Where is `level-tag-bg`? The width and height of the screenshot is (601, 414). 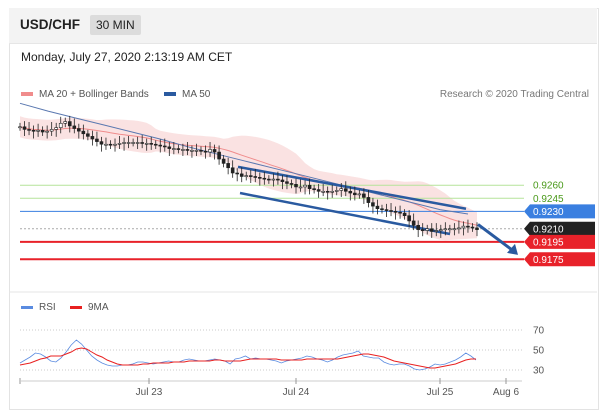
level-tag-bg is located at coordinates (559, 228).